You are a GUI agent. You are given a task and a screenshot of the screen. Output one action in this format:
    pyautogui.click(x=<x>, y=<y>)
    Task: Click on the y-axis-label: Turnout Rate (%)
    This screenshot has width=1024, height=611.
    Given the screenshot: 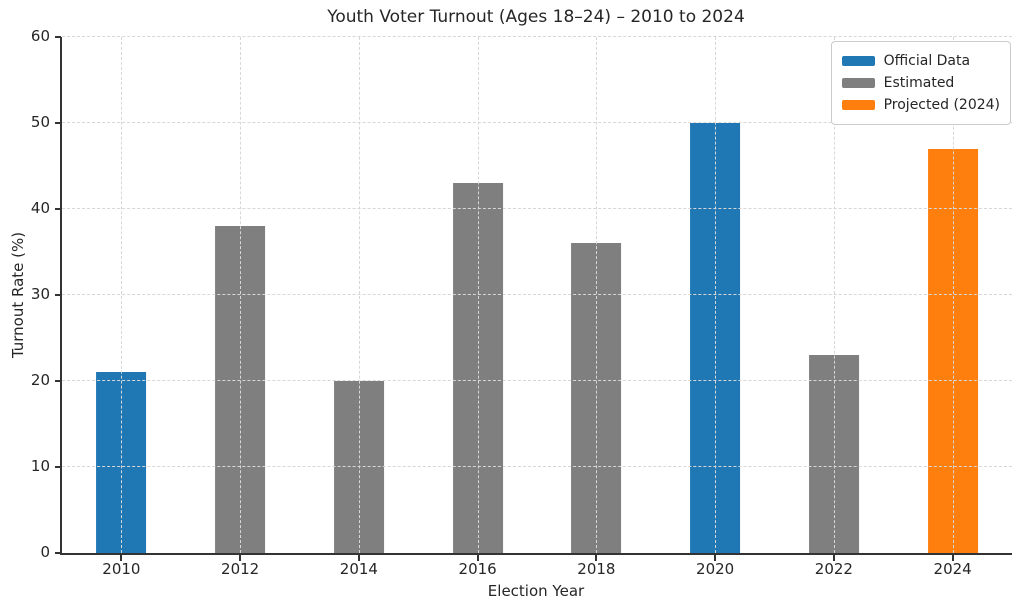 What is the action you would take?
    pyautogui.click(x=18, y=295)
    